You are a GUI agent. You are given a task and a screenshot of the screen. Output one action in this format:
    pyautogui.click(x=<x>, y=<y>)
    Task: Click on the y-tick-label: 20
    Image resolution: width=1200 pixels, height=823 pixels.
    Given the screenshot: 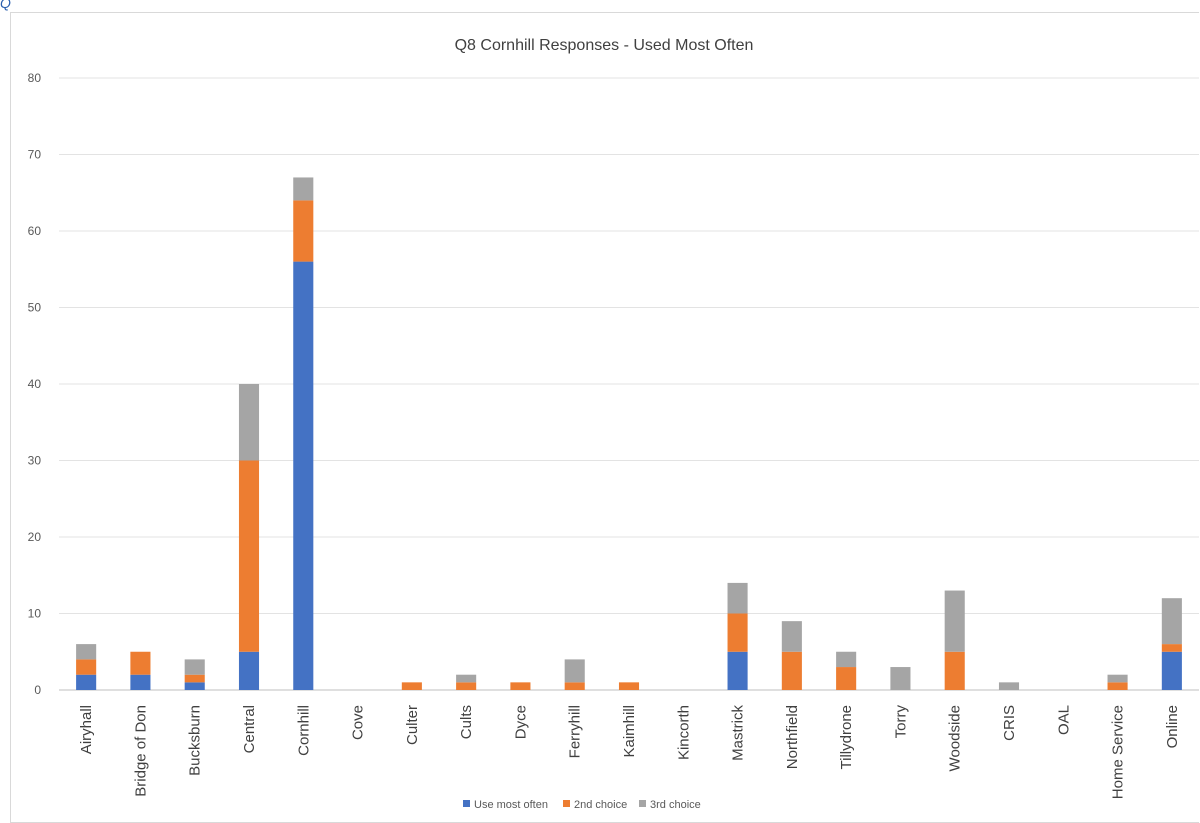 What is the action you would take?
    pyautogui.click(x=35, y=537)
    